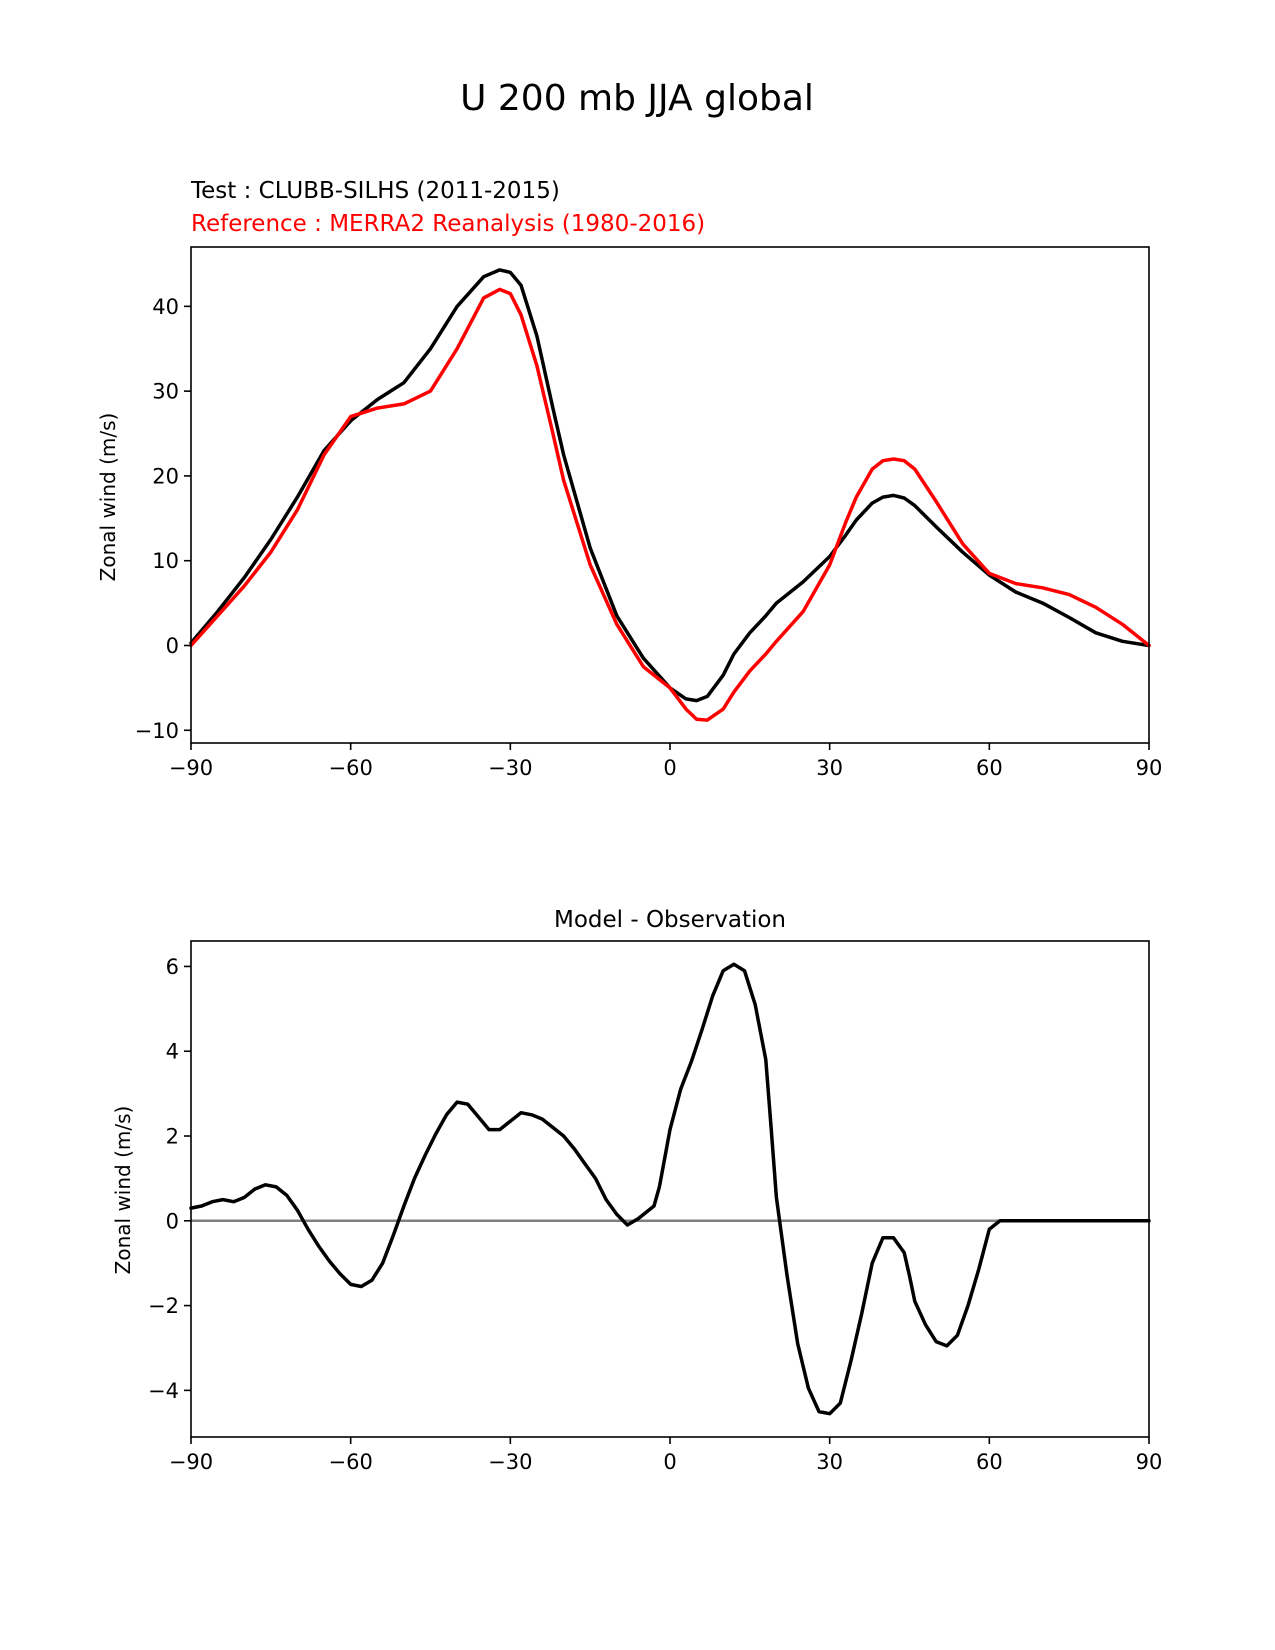 This screenshot has width=1275, height=1650. I want to click on bottom-x-tick-label: −60, so click(351, 1462).